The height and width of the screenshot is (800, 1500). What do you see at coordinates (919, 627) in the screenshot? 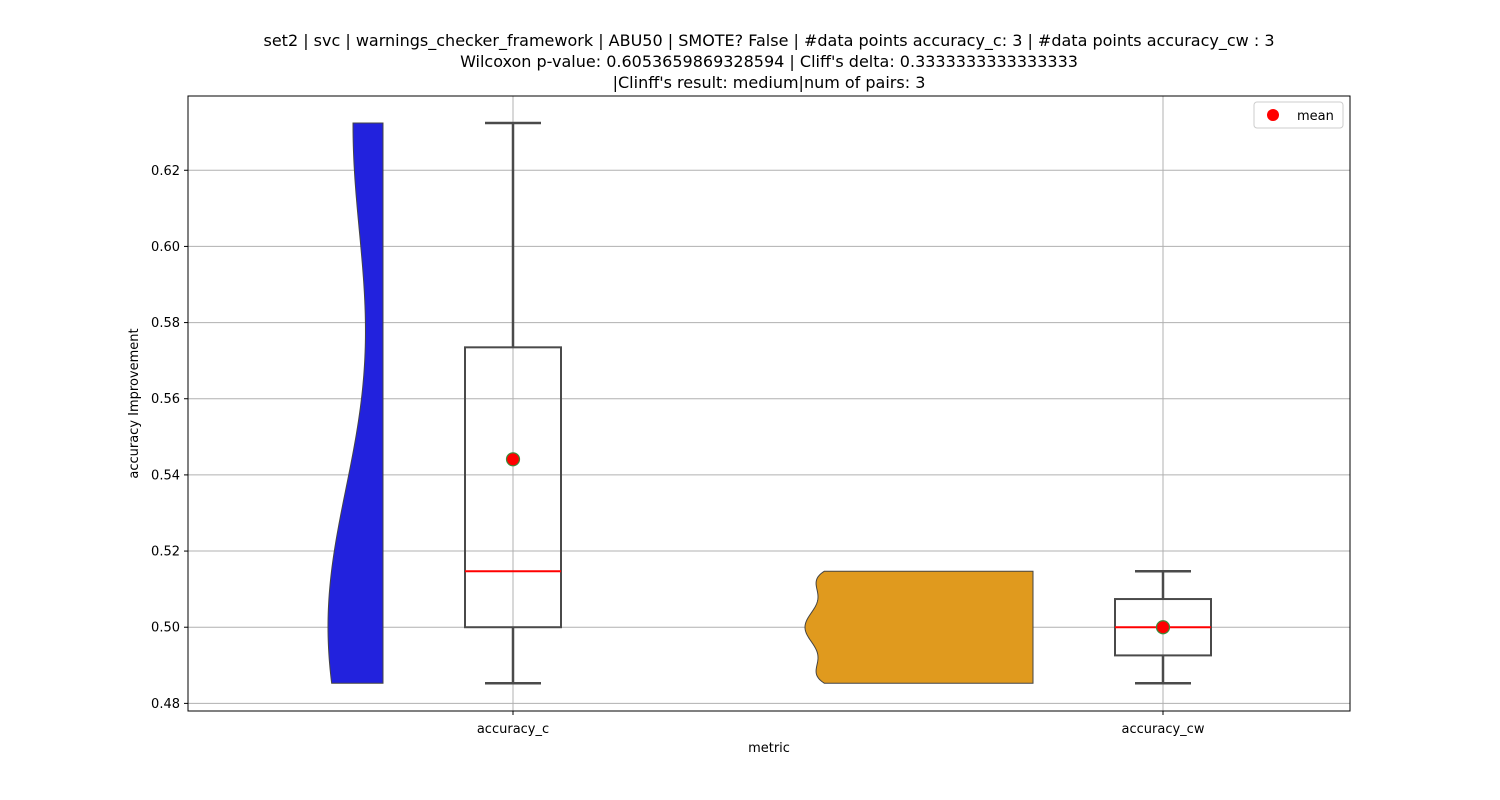
I see `violin-accuracy-cw` at bounding box center [919, 627].